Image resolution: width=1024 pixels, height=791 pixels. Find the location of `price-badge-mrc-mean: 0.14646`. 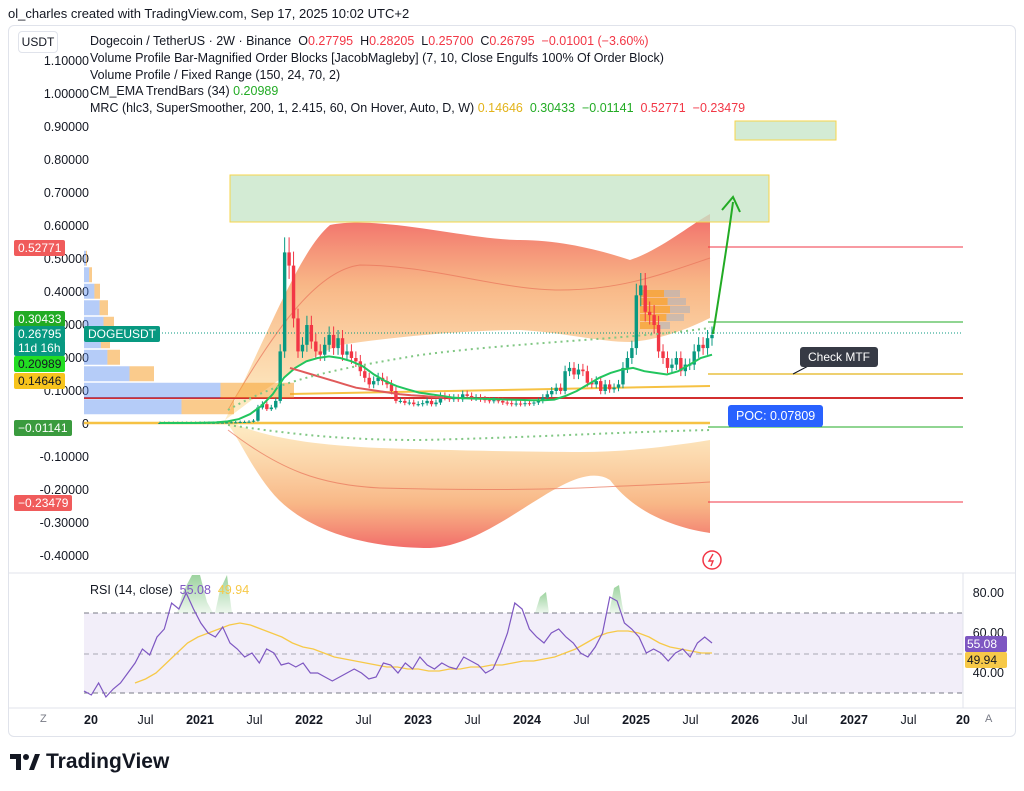

price-badge-mrc-mean: 0.14646 is located at coordinates (40, 381).